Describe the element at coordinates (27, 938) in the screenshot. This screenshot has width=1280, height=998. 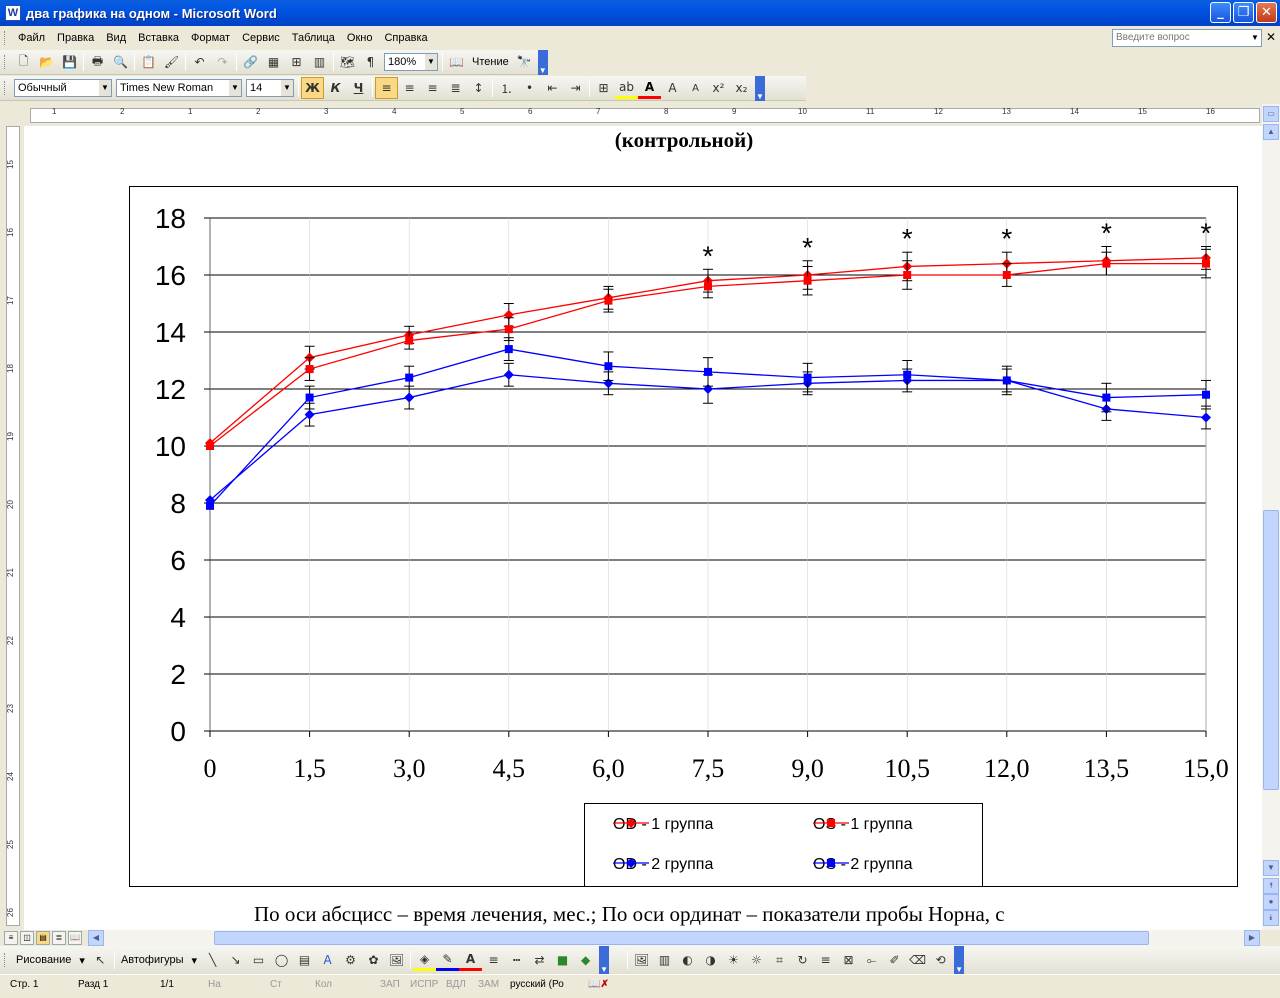
I see `web-view-icon: ◫` at that location.